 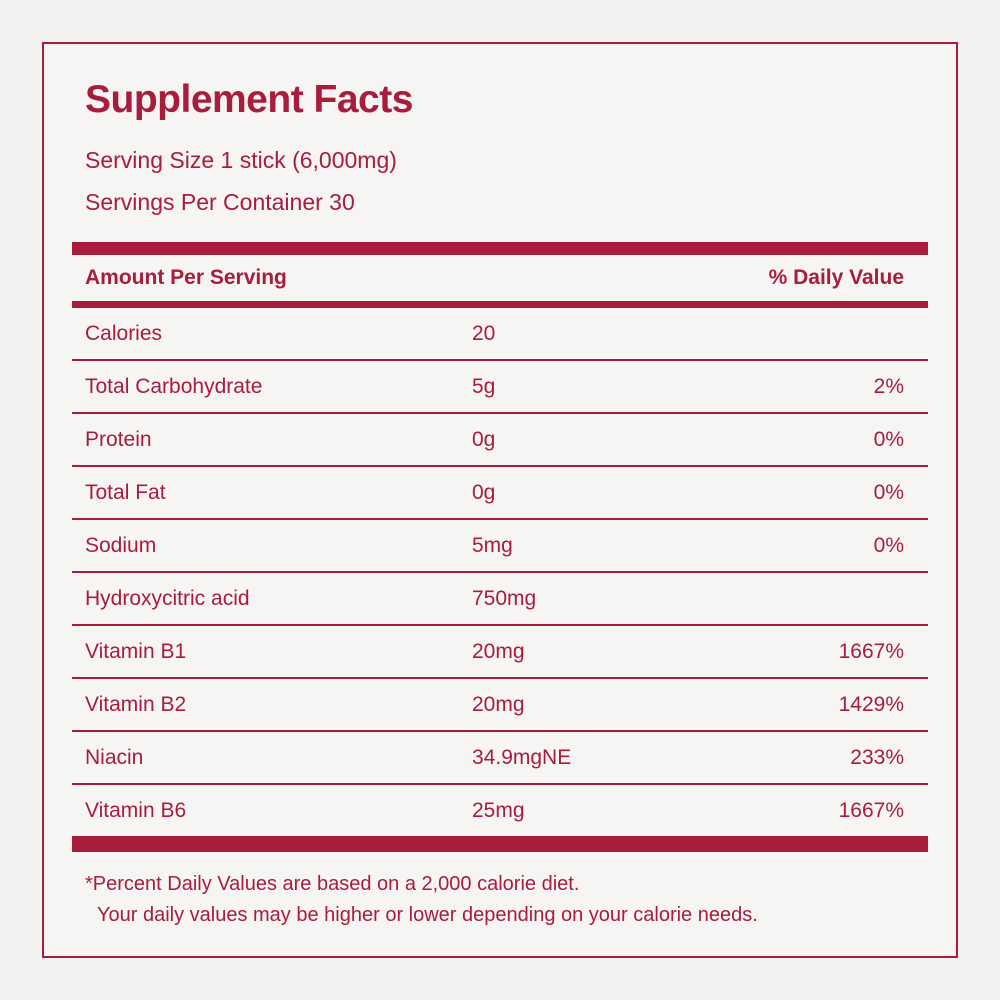 What do you see at coordinates (500, 335) in the screenshot?
I see `table-row: Calories 20` at bounding box center [500, 335].